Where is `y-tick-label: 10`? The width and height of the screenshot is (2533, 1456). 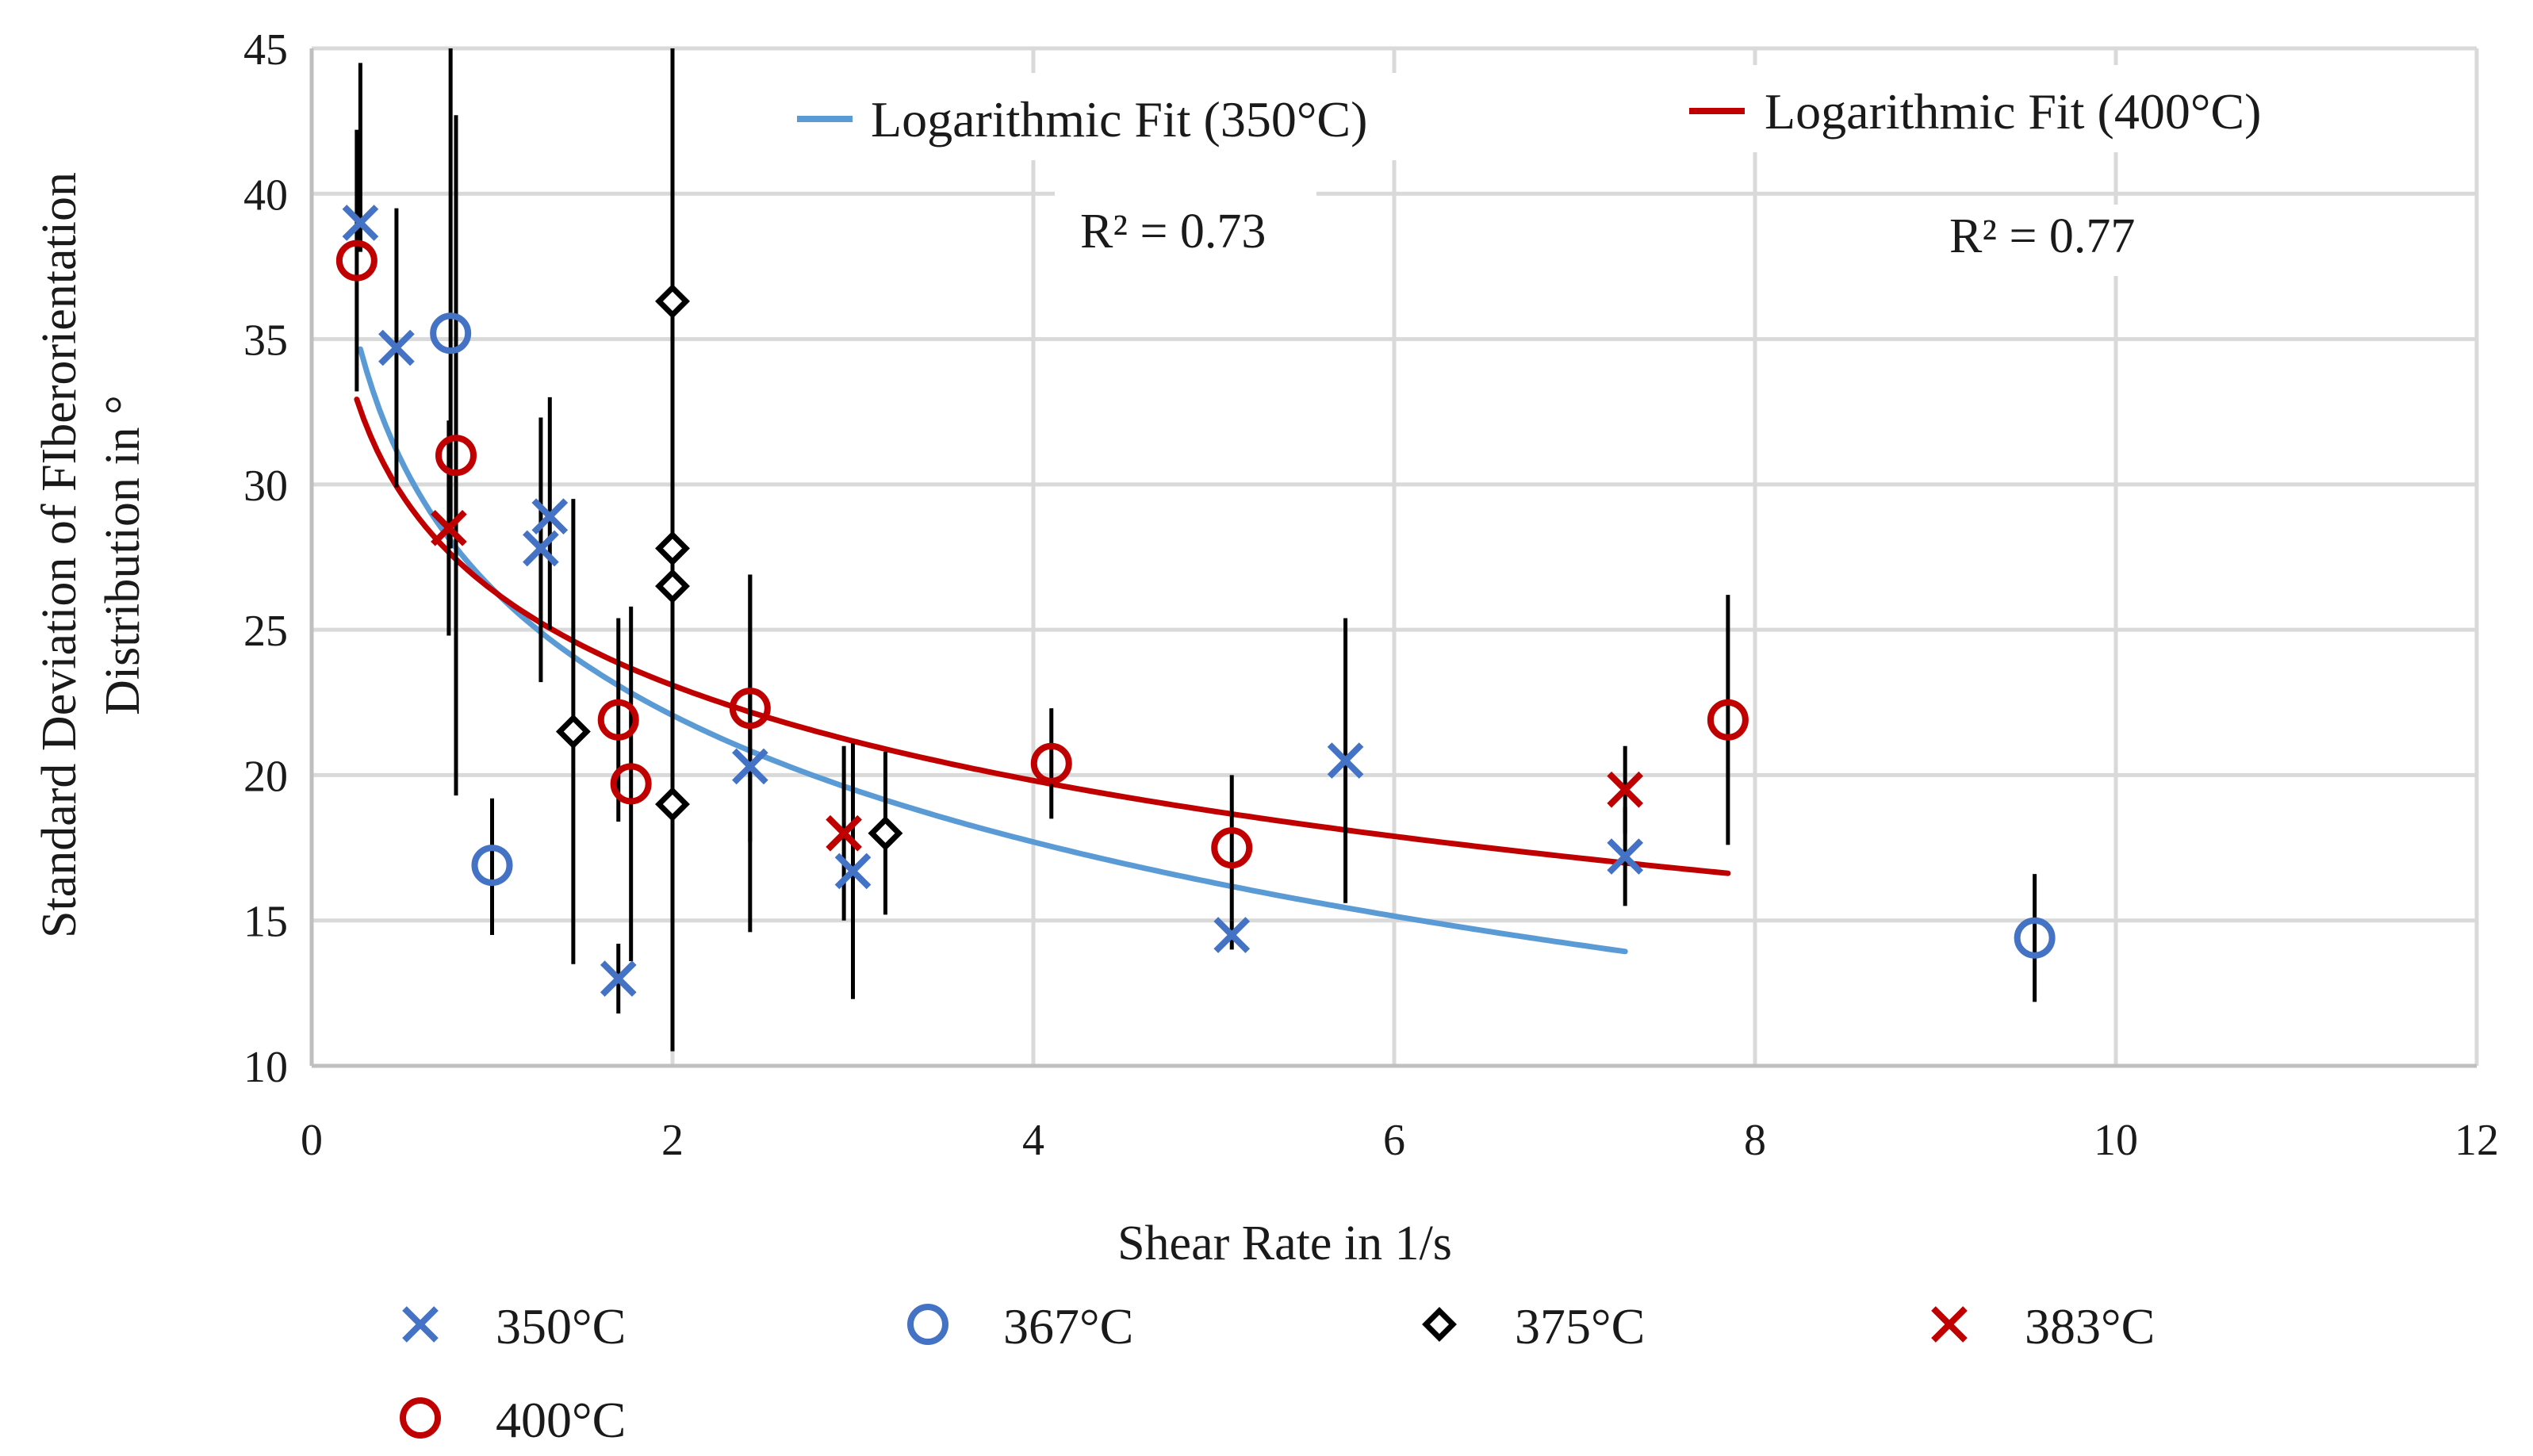 y-tick-label: 10 is located at coordinates (266, 1067).